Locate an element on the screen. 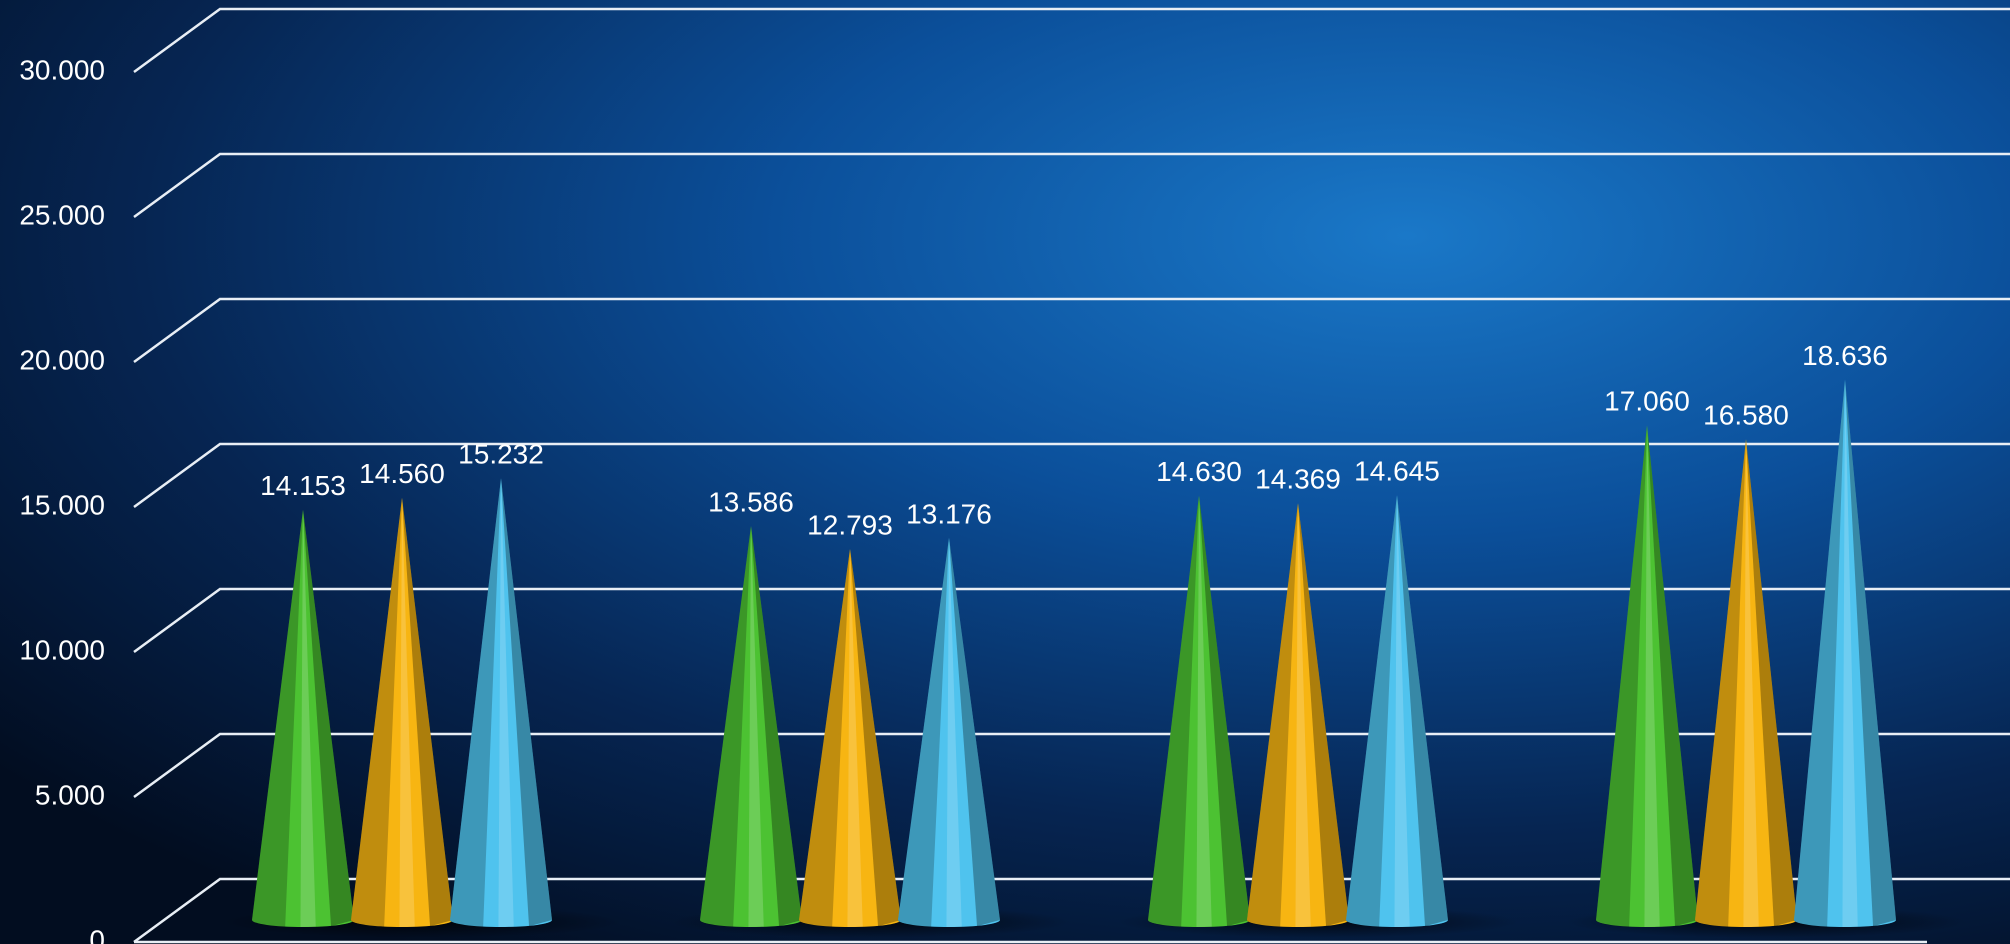  y-tick-label: 25.000 is located at coordinates (62, 214).